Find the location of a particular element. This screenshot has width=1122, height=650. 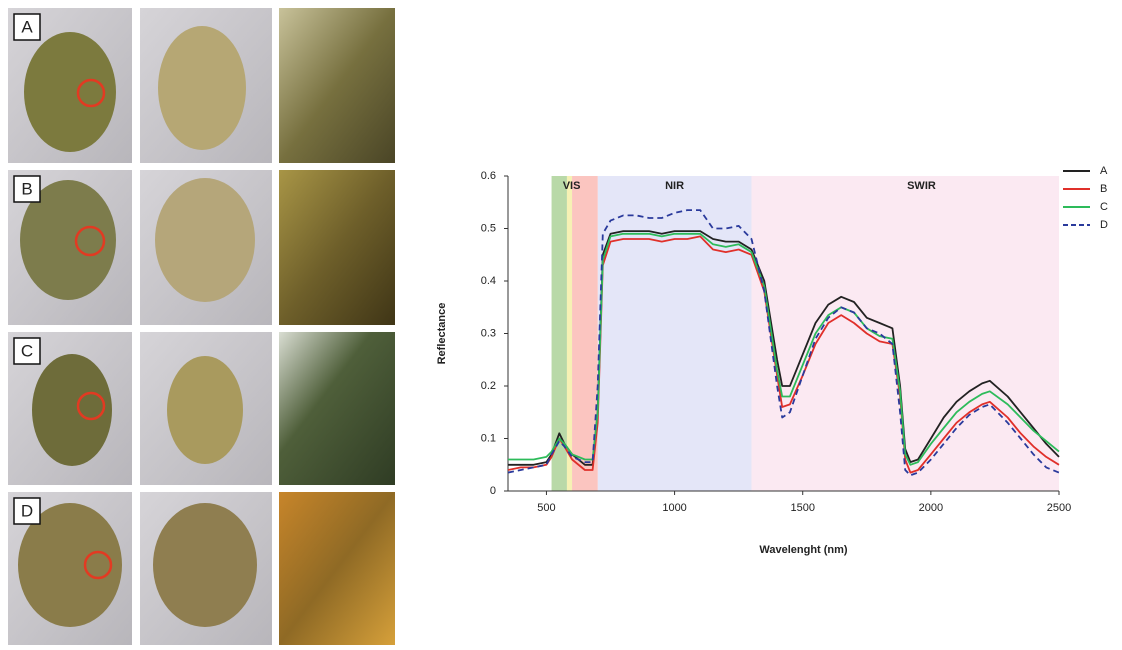

panel-label: B is located at coordinates (26, 188).